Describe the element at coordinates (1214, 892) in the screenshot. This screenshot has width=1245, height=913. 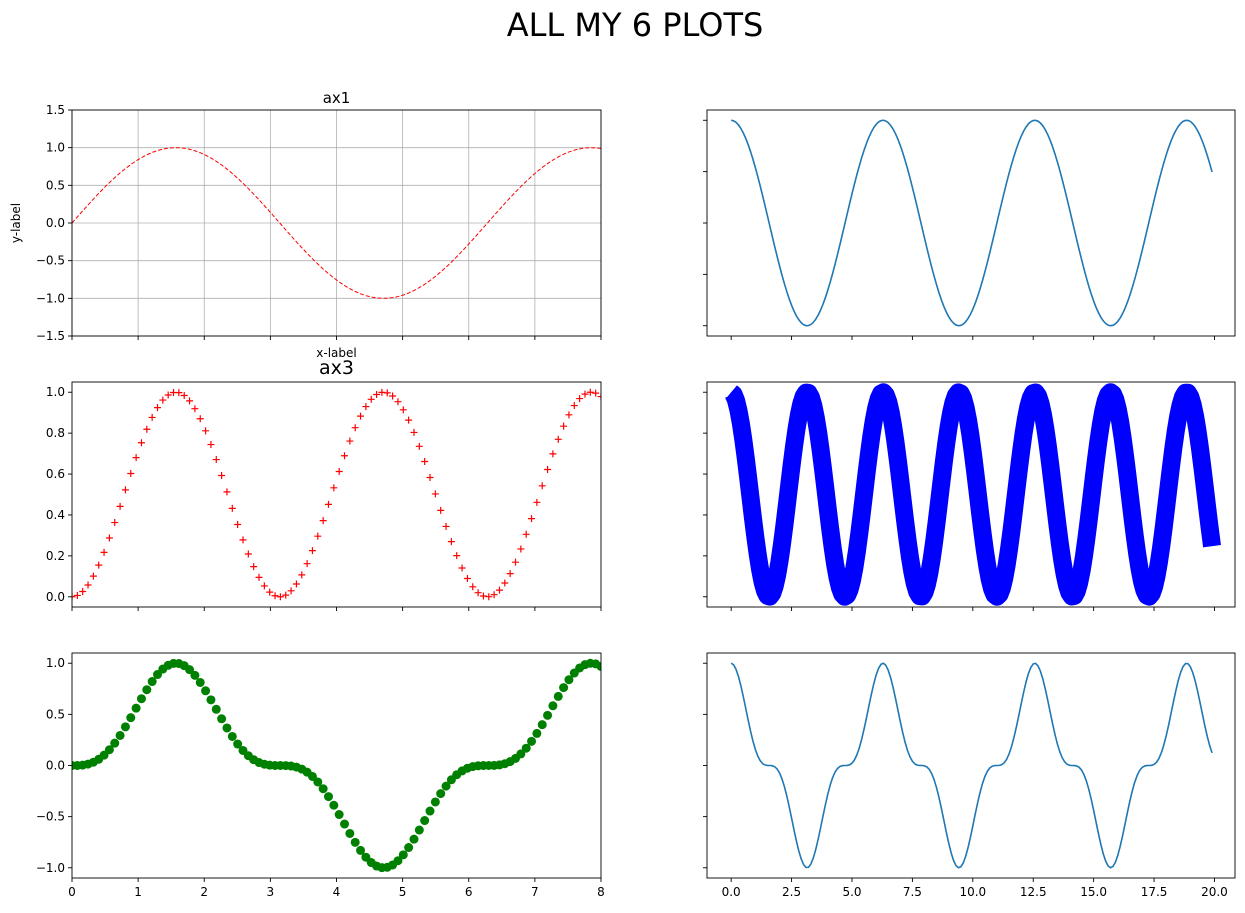
I see `x-tick-label: 20.0` at that location.